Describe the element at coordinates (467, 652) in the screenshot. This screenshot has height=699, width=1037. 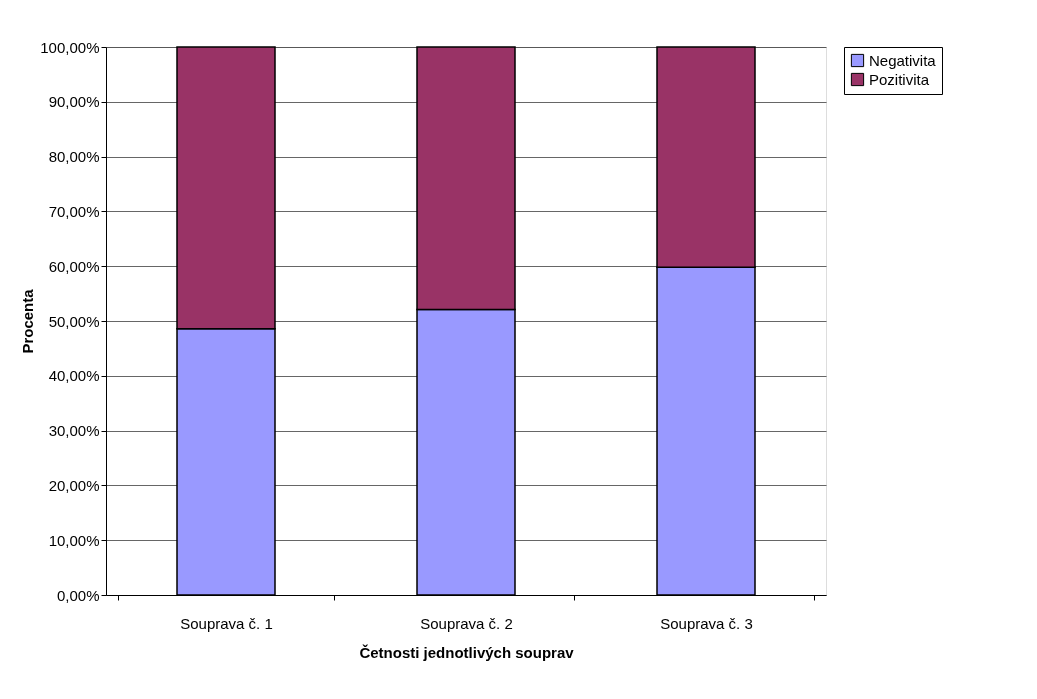
I see `x-axis-title: Četnosti jednotlivých souprav` at that location.